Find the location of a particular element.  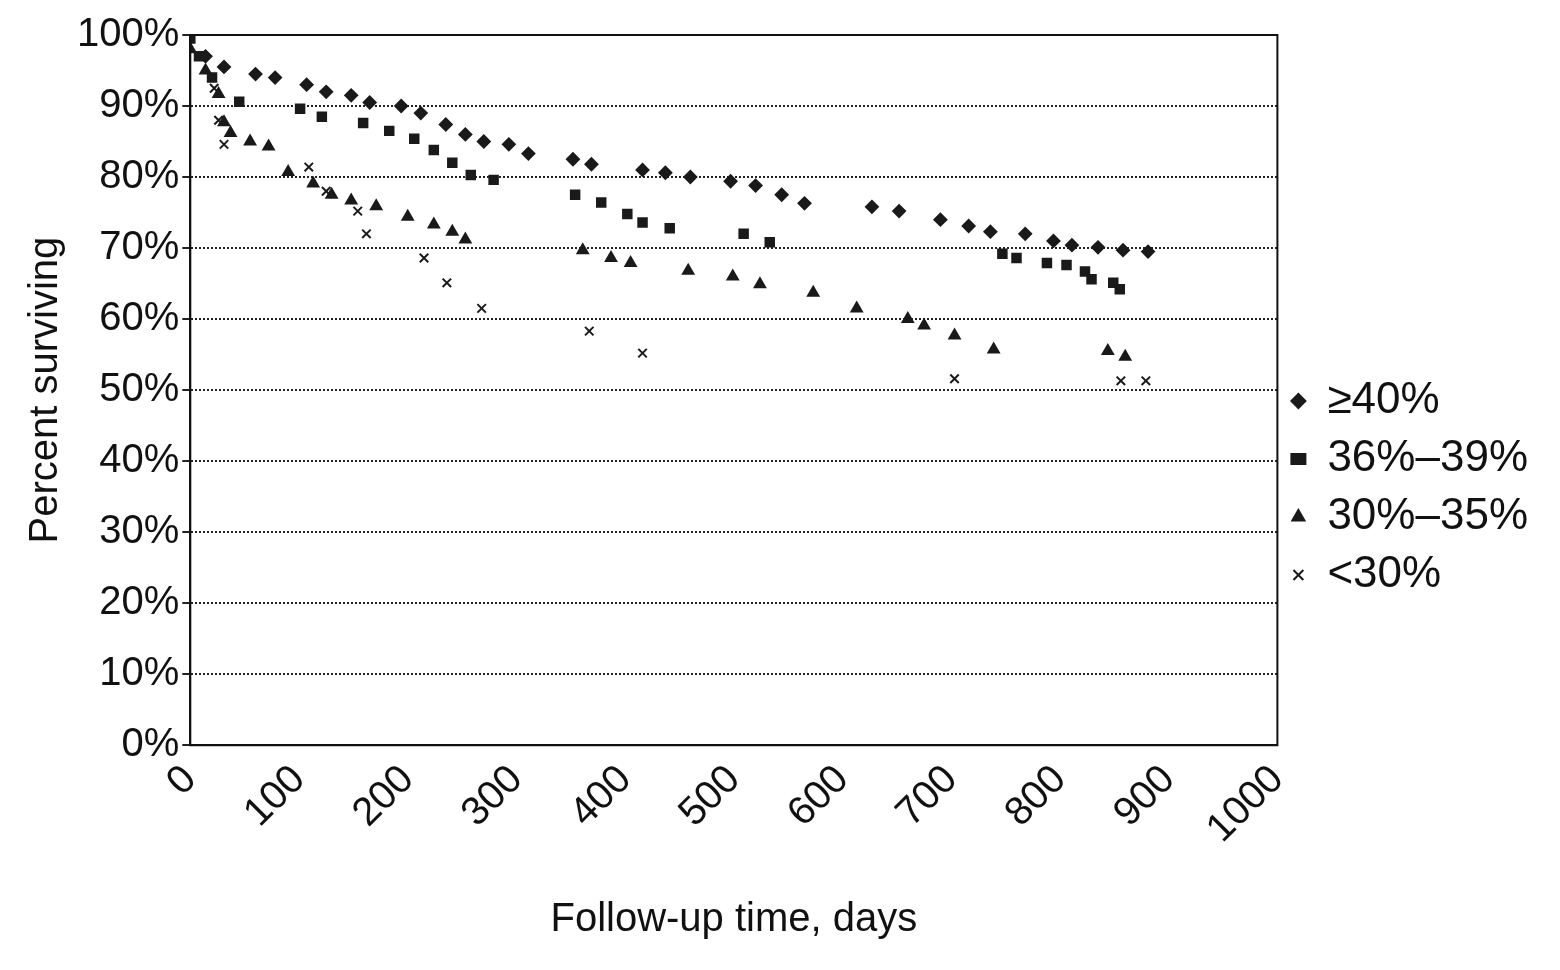

y-tick-label: 80% is located at coordinates (139, 174).